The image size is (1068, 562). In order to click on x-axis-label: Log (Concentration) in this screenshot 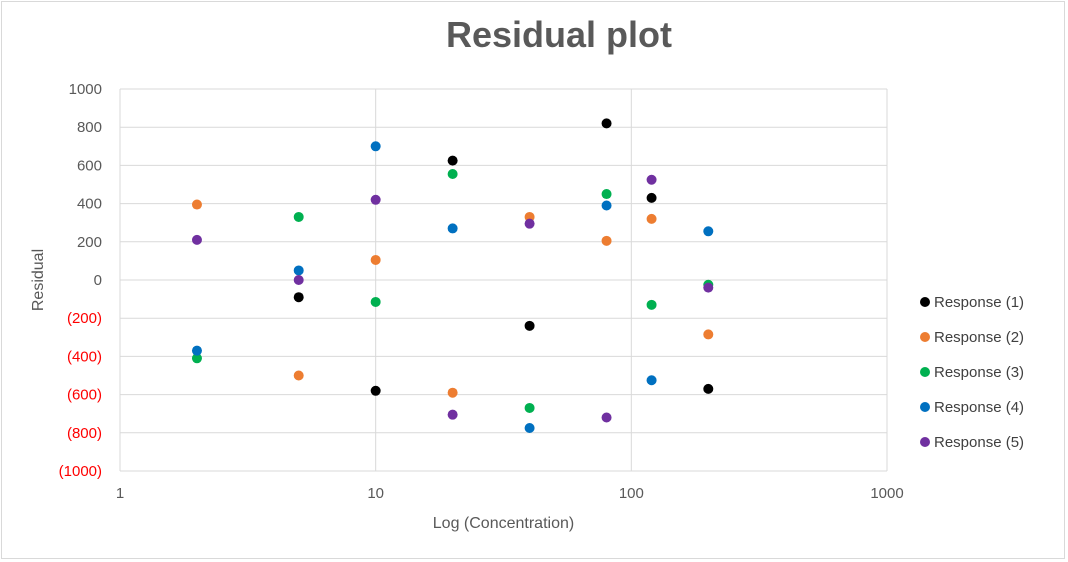, I will do `click(503, 523)`.